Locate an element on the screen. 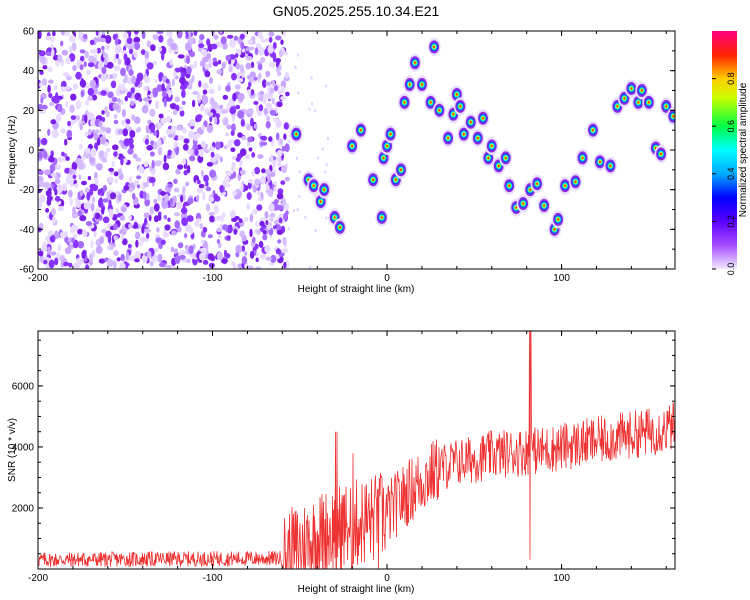  colorbar-tick-label: 0.0 is located at coordinates (731, 269).